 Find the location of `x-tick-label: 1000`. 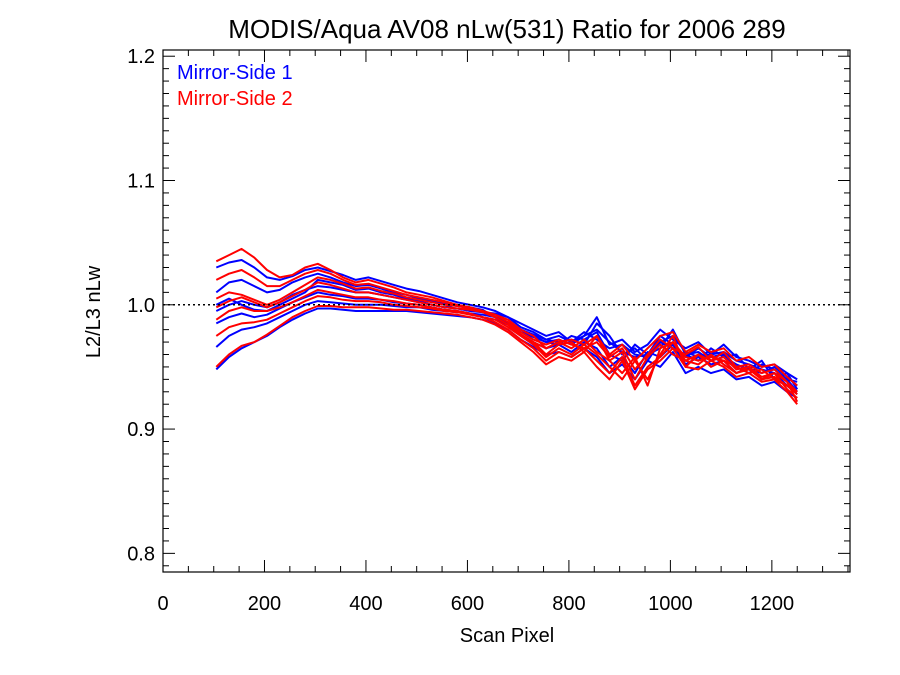

x-tick-label: 1000 is located at coordinates (670, 604).